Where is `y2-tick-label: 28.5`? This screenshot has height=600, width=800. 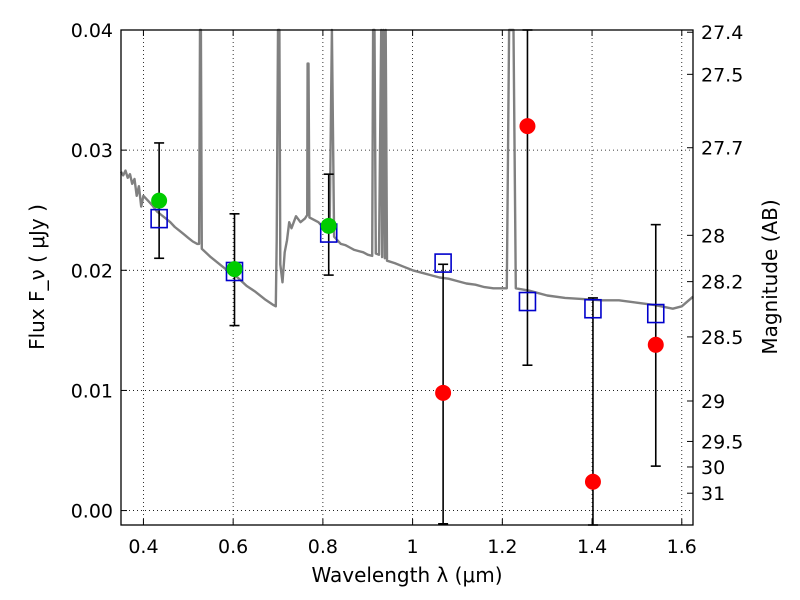 y2-tick-label: 28.5 is located at coordinates (722, 338).